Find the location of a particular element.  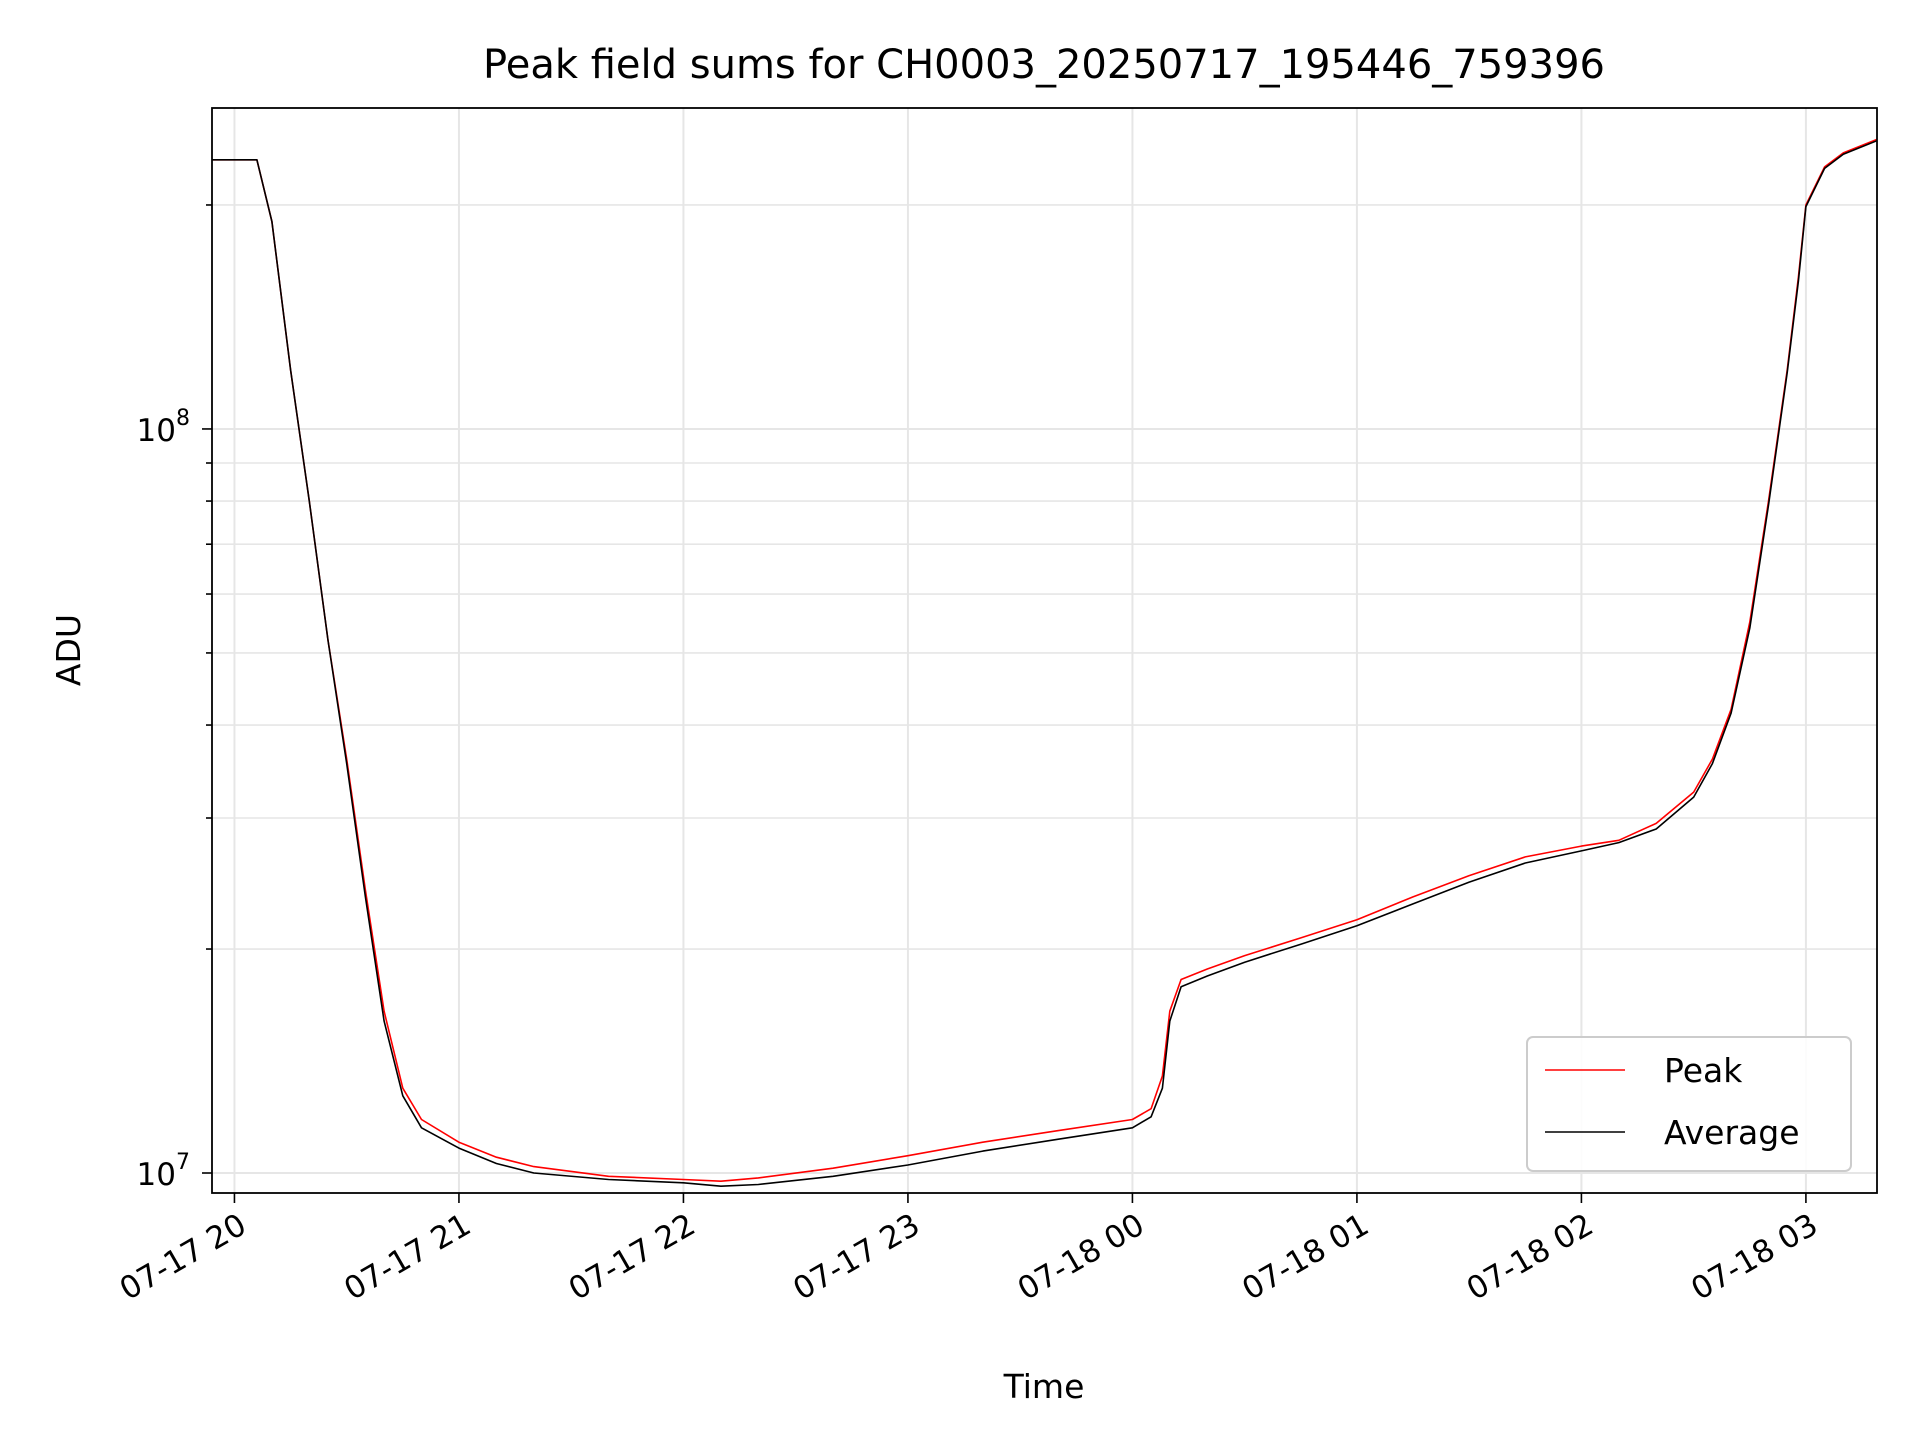

legend: Peak Average is located at coordinates (1689, 1104).